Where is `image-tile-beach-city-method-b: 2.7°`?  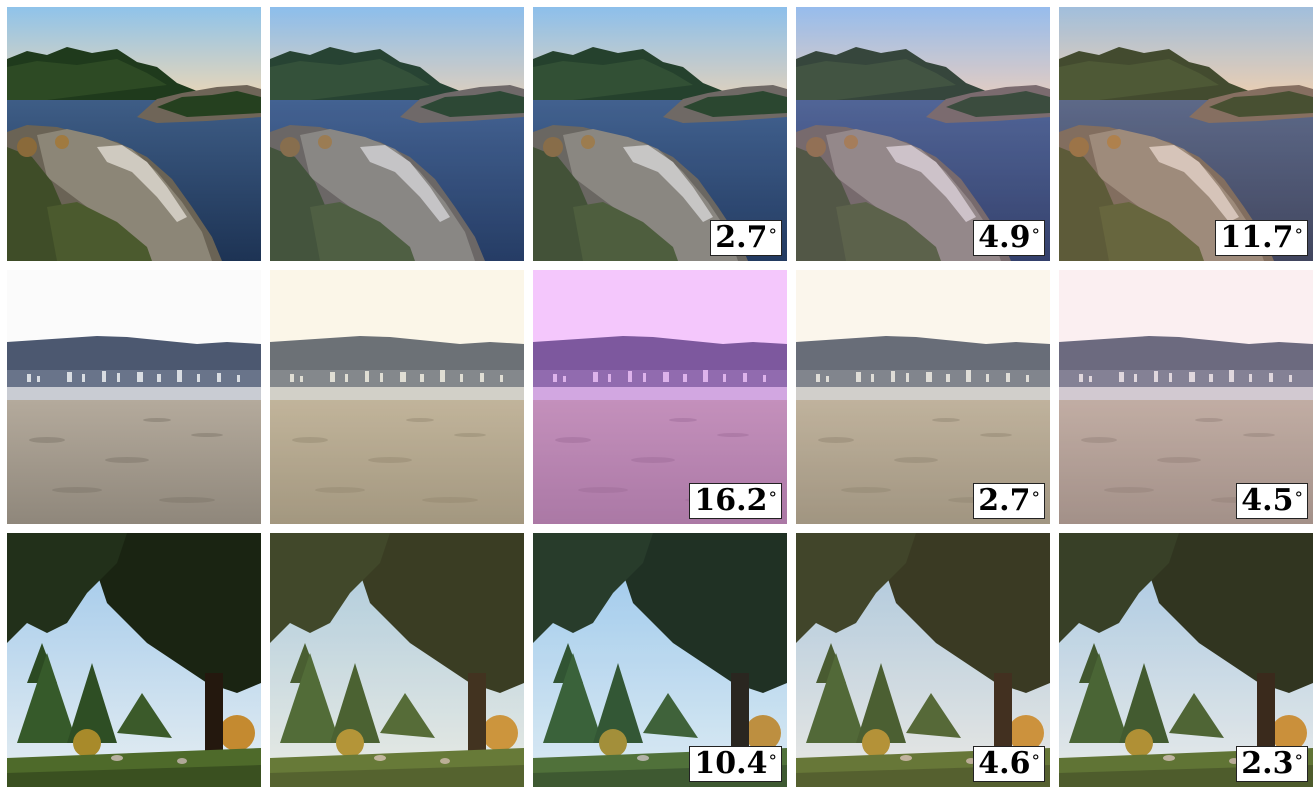
image-tile-beach-city-method-b: 2.7° is located at coordinates (923, 397).